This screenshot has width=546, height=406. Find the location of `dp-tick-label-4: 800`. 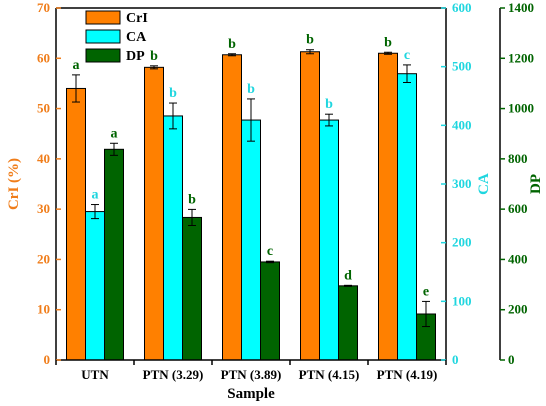

dp-tick-label-4: 800 is located at coordinates (518, 158).